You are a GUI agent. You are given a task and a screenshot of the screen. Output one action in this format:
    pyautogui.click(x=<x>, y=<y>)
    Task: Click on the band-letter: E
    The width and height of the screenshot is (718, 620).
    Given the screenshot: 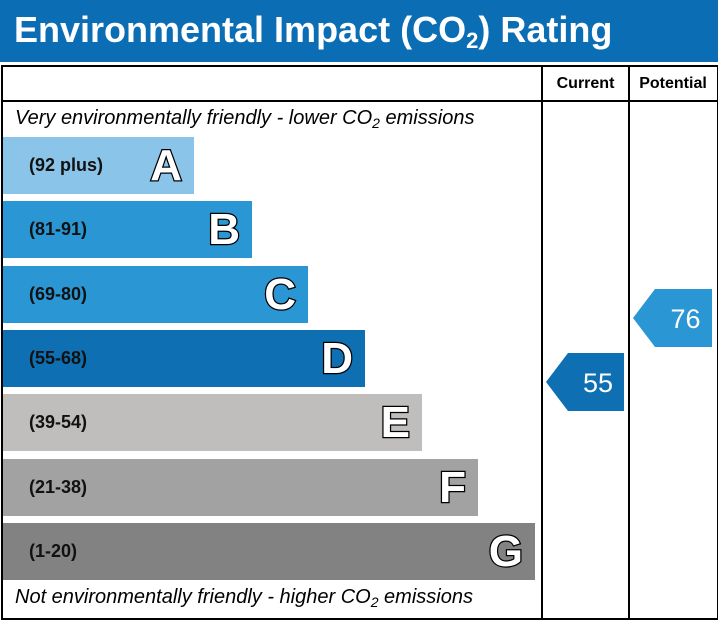 What is the action you would take?
    pyautogui.click(x=395, y=423)
    